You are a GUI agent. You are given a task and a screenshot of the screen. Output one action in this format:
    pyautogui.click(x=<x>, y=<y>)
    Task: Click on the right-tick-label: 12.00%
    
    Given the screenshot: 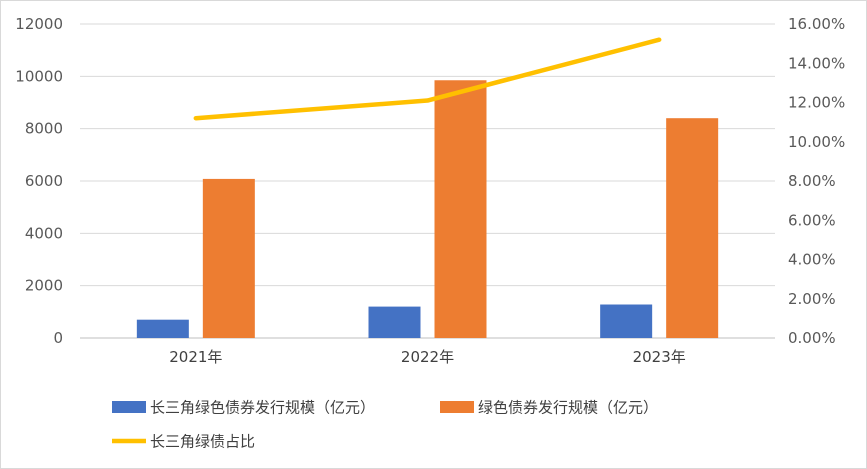 What is the action you would take?
    pyautogui.click(x=816, y=103)
    